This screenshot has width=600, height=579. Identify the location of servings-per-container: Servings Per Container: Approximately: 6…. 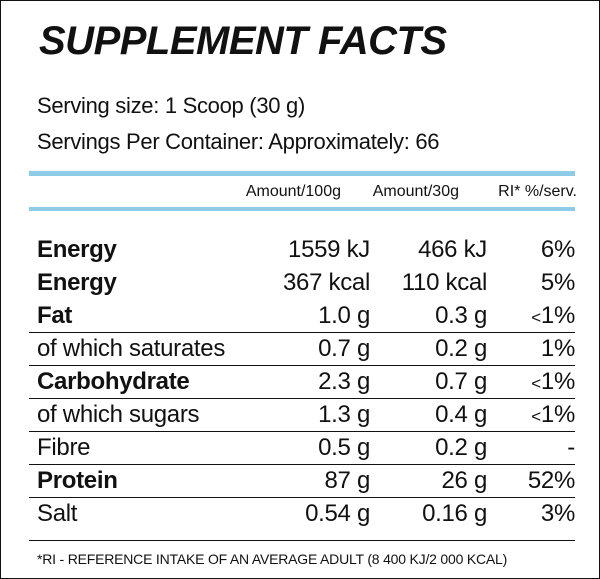
(238, 141).